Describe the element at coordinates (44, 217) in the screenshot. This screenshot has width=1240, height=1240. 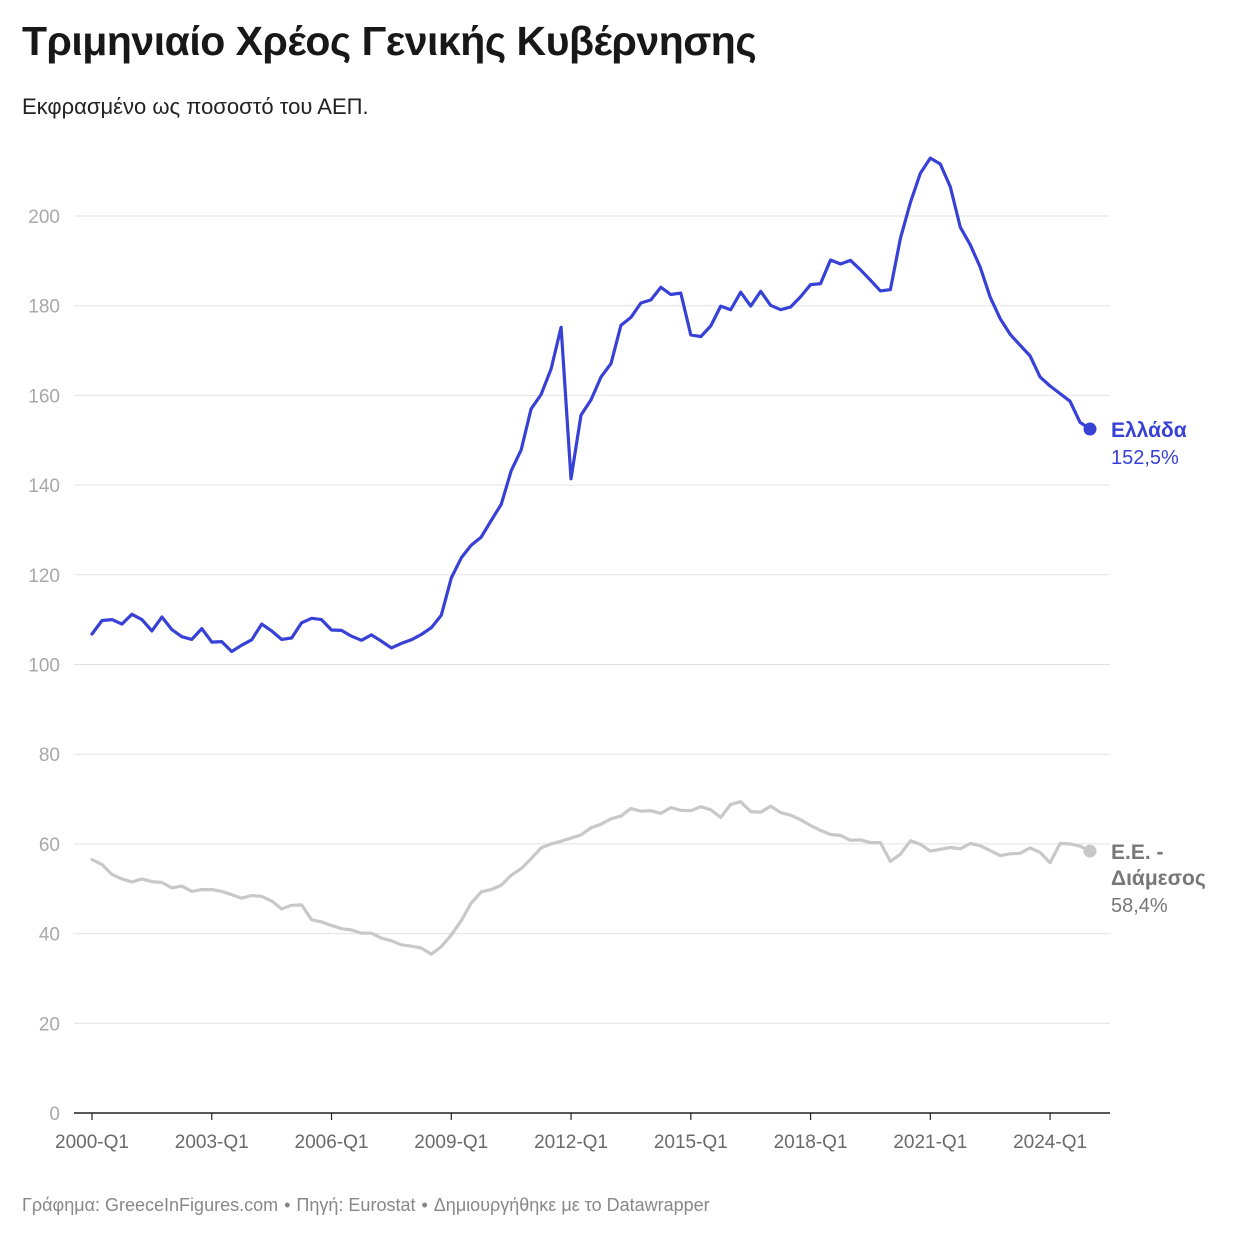
I see `y-tick-label: 200` at that location.